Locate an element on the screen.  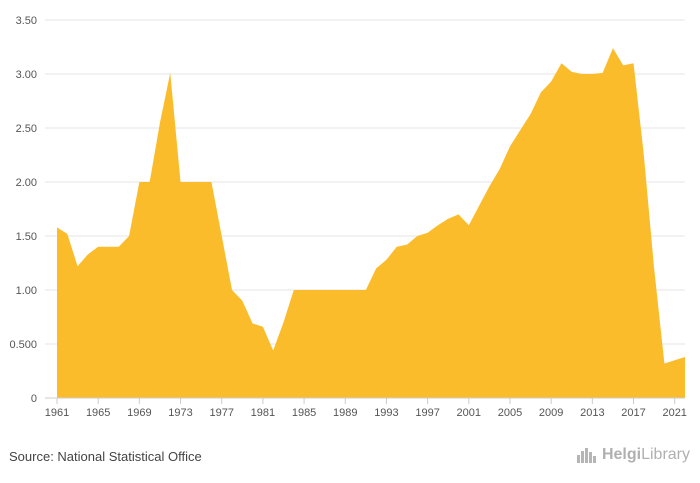
helgi-library-logo: HelgiLibrary is located at coordinates (633, 455).